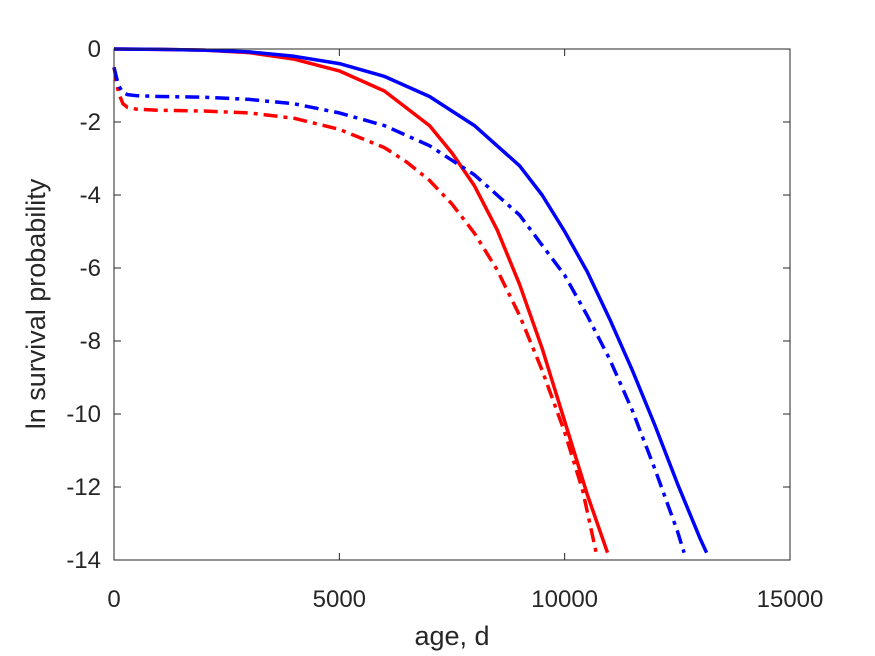 Image resolution: width=875 pixels, height=656 pixels. What do you see at coordinates (90, 122) in the screenshot?
I see `y-tick-label: -2` at bounding box center [90, 122].